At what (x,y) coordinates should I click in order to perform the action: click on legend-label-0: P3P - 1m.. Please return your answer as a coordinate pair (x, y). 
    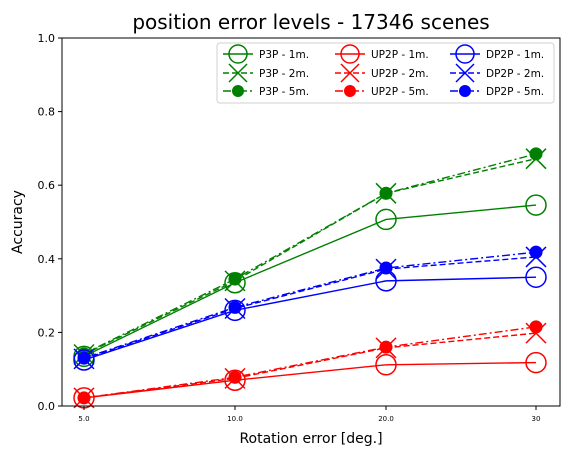
    Looking at the image, I should click on (284, 55).